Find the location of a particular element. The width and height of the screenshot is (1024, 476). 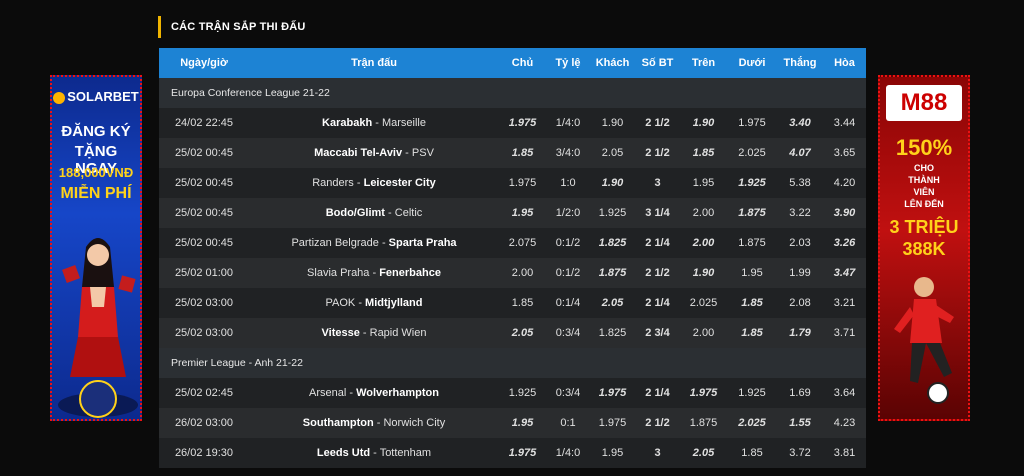

odds-hoa: 3.44 is located at coordinates (844, 123).